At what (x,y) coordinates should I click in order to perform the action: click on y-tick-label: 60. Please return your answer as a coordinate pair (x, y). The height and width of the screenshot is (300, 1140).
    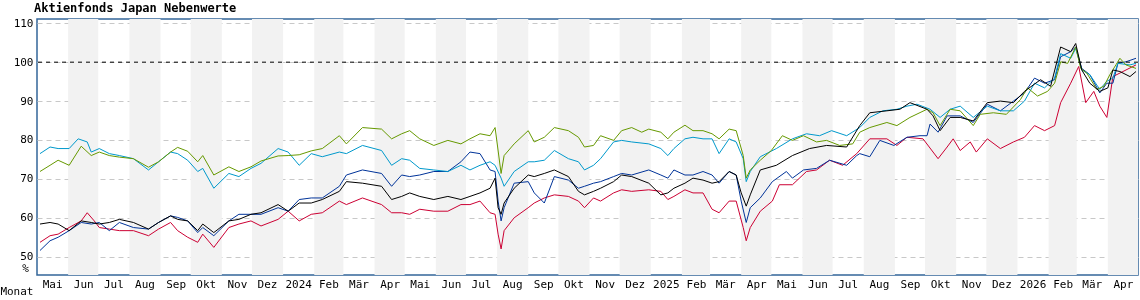
    Looking at the image, I should click on (27, 218).